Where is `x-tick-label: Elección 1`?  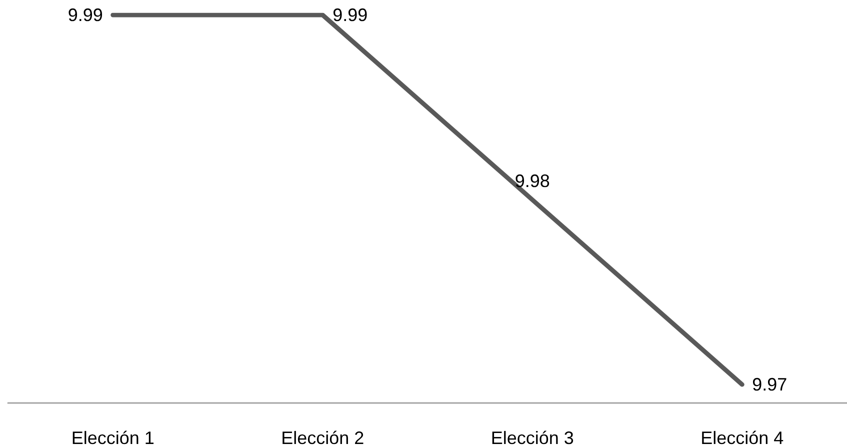
x-tick-label: Elección 1 is located at coordinates (112, 438).